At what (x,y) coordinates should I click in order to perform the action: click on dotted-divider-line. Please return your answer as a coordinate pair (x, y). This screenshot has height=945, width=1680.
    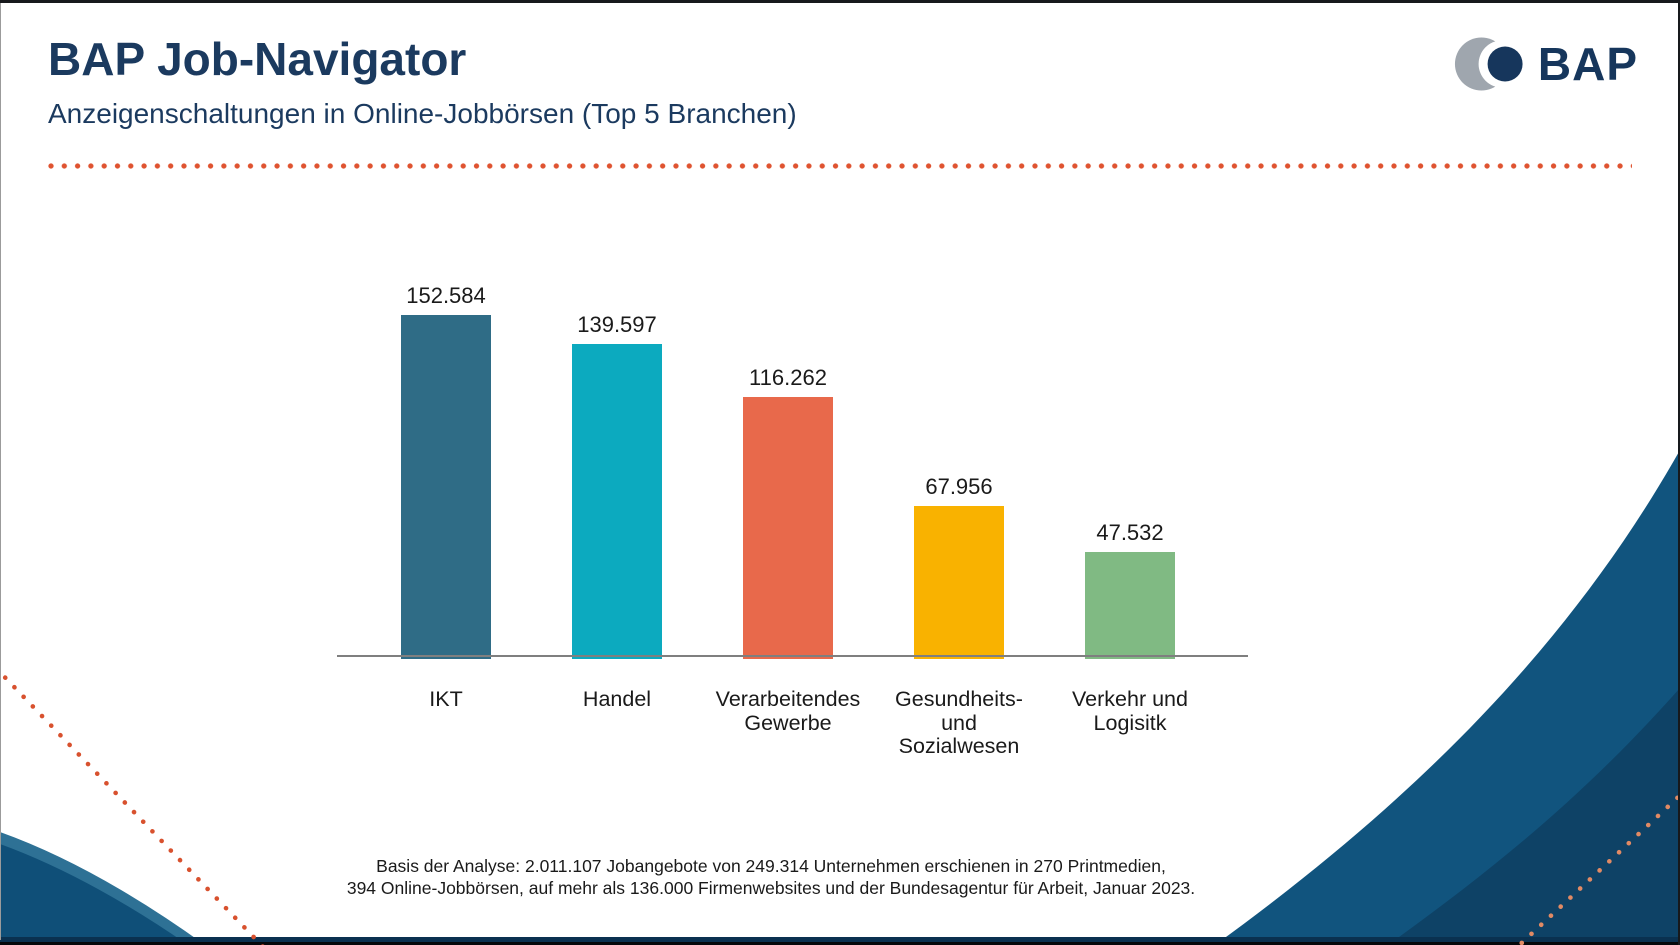
    Looking at the image, I should click on (840, 166).